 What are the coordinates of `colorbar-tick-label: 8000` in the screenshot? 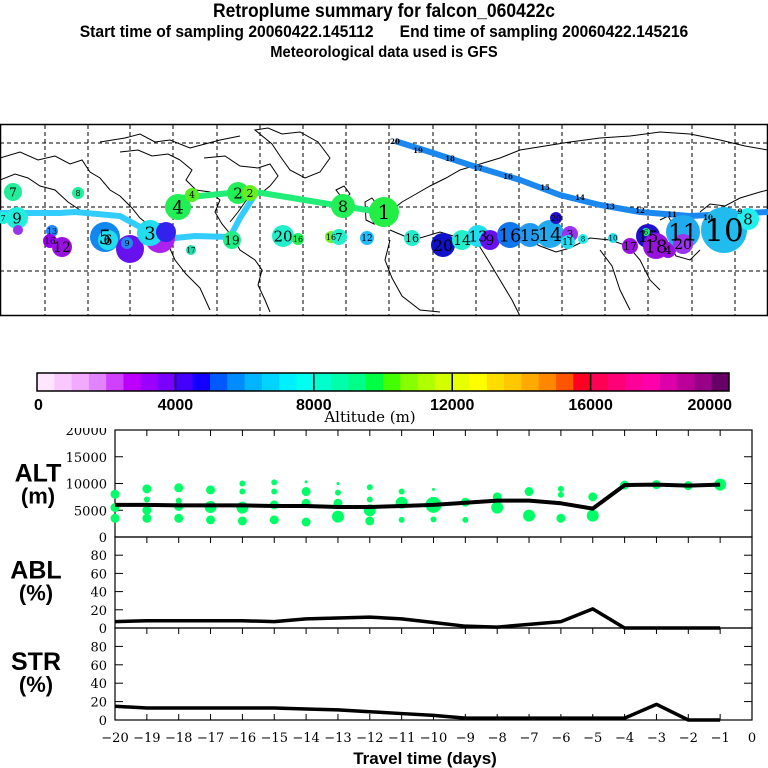 It's located at (314, 405).